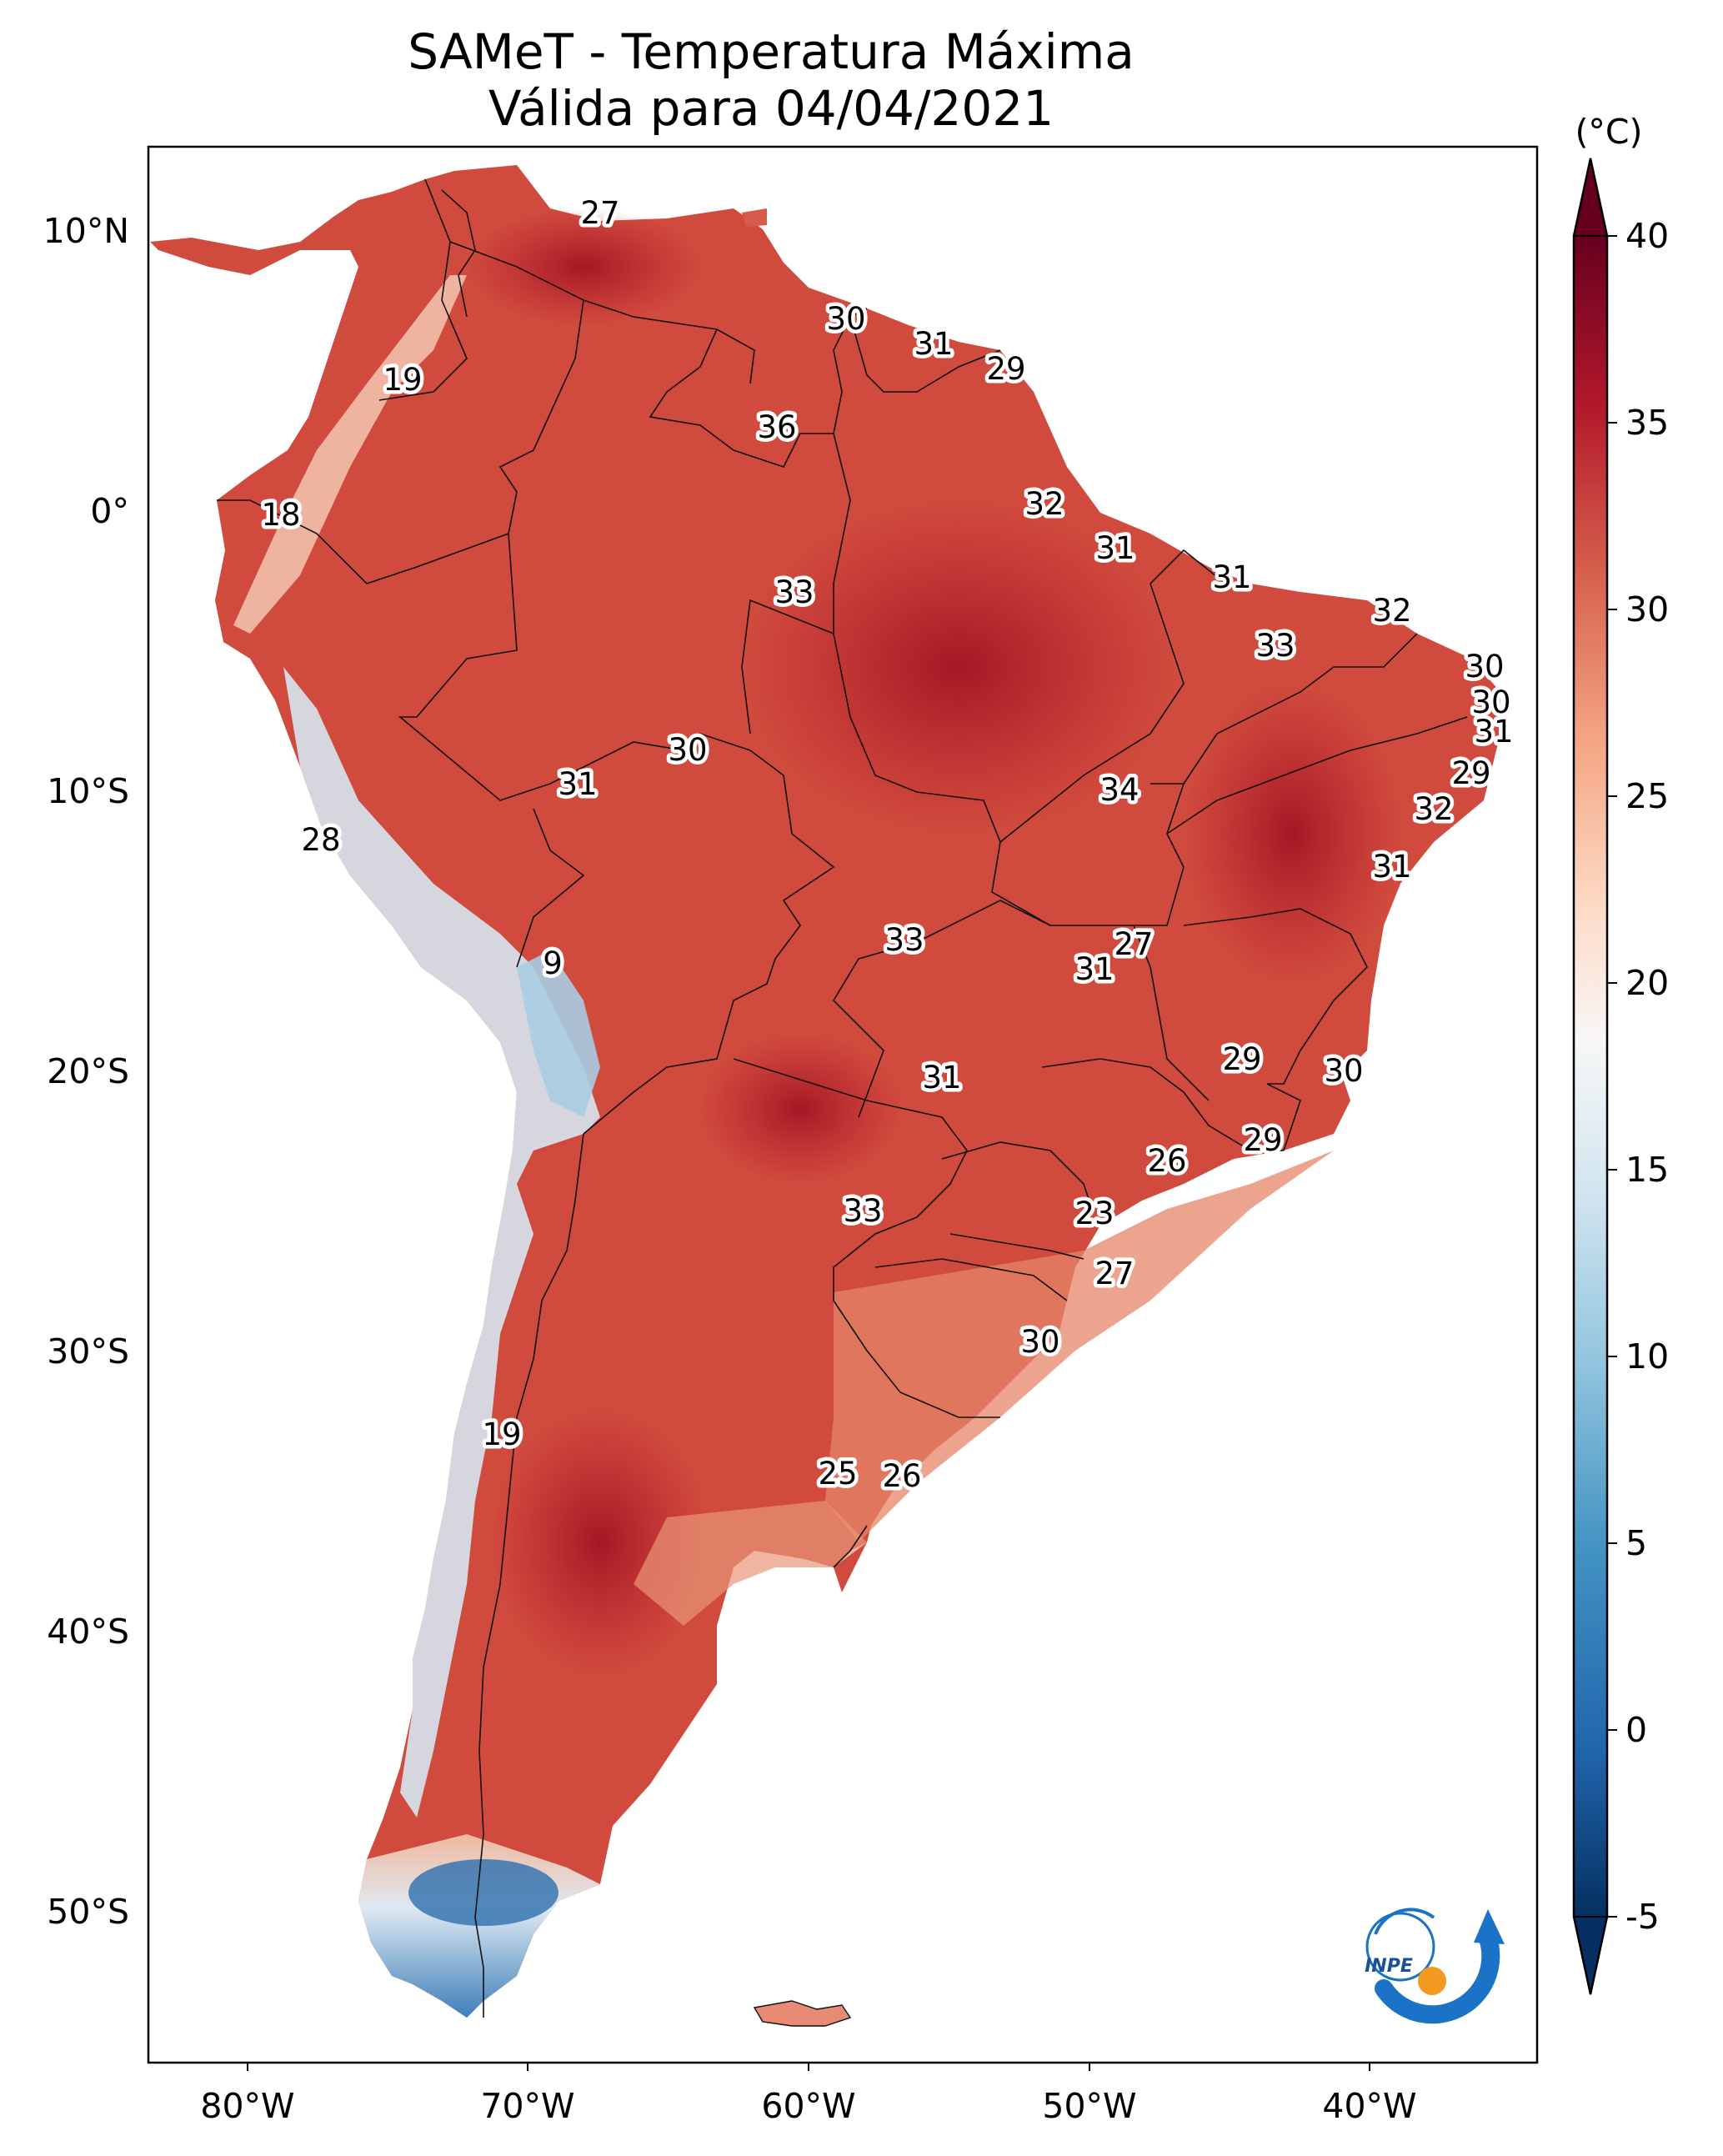 The height and width of the screenshot is (2156, 1723). I want to click on city-label: 28, so click(320, 840).